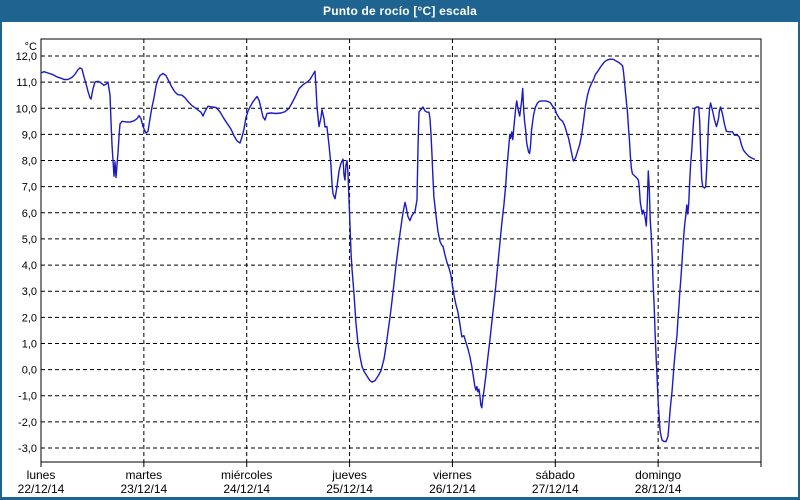 This screenshot has width=800, height=500. Describe the element at coordinates (41, 489) in the screenshot. I see `x-axis-date-label: 22/12/14` at that location.